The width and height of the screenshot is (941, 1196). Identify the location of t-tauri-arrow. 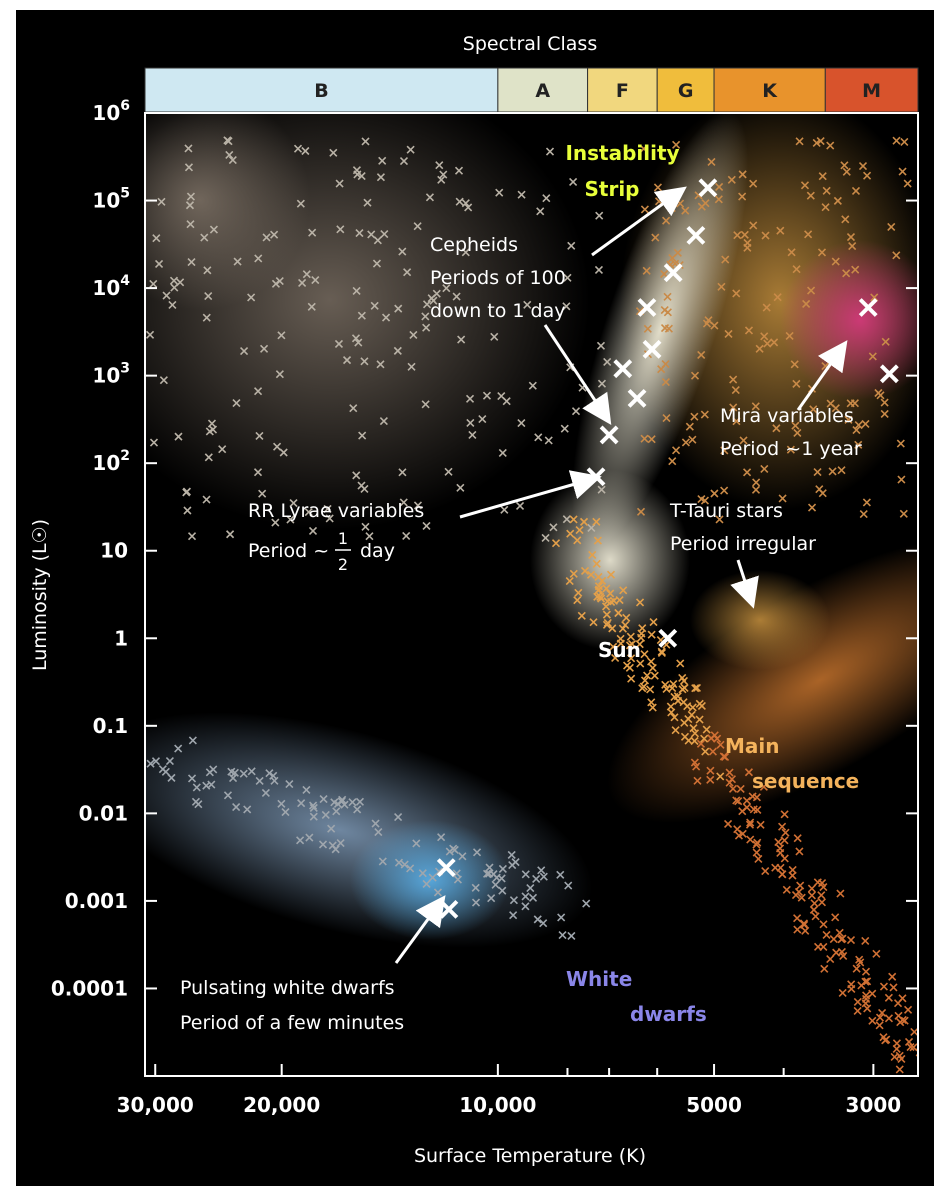
(744, 584).